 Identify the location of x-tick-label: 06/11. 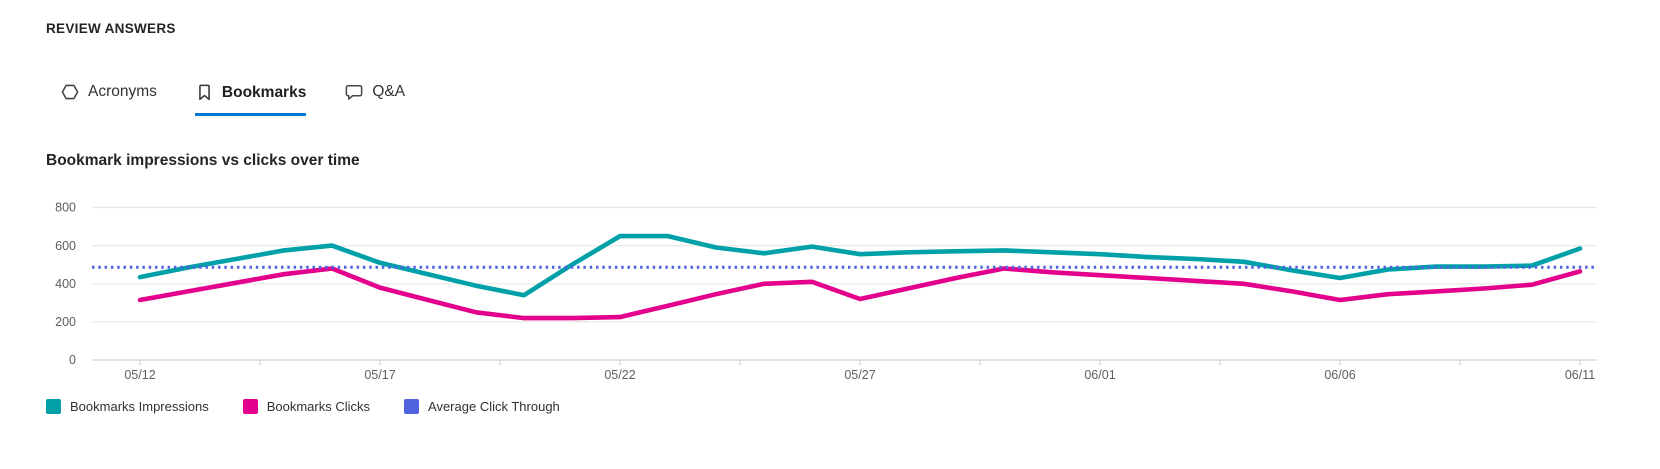
(1580, 375).